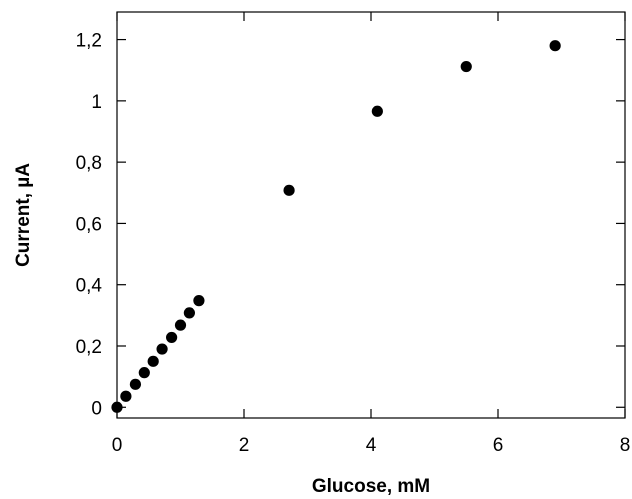 The height and width of the screenshot is (499, 632). What do you see at coordinates (89, 347) in the screenshot?
I see `y-tick-label: 0,2` at bounding box center [89, 347].